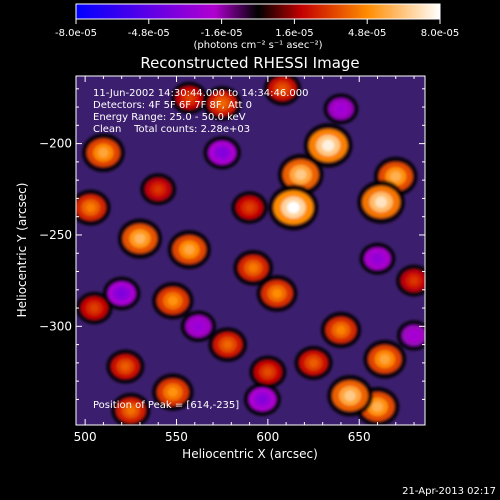 The image size is (500, 500). What do you see at coordinates (166, 405) in the screenshot?
I see `peak-position-label: Position of Peak = [614,-235]` at bounding box center [166, 405].